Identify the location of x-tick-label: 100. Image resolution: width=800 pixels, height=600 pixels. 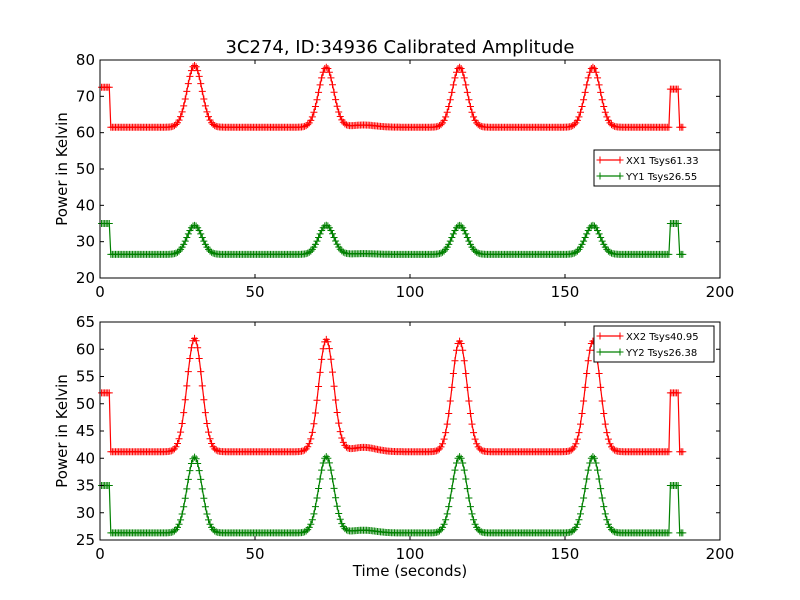
(410, 554).